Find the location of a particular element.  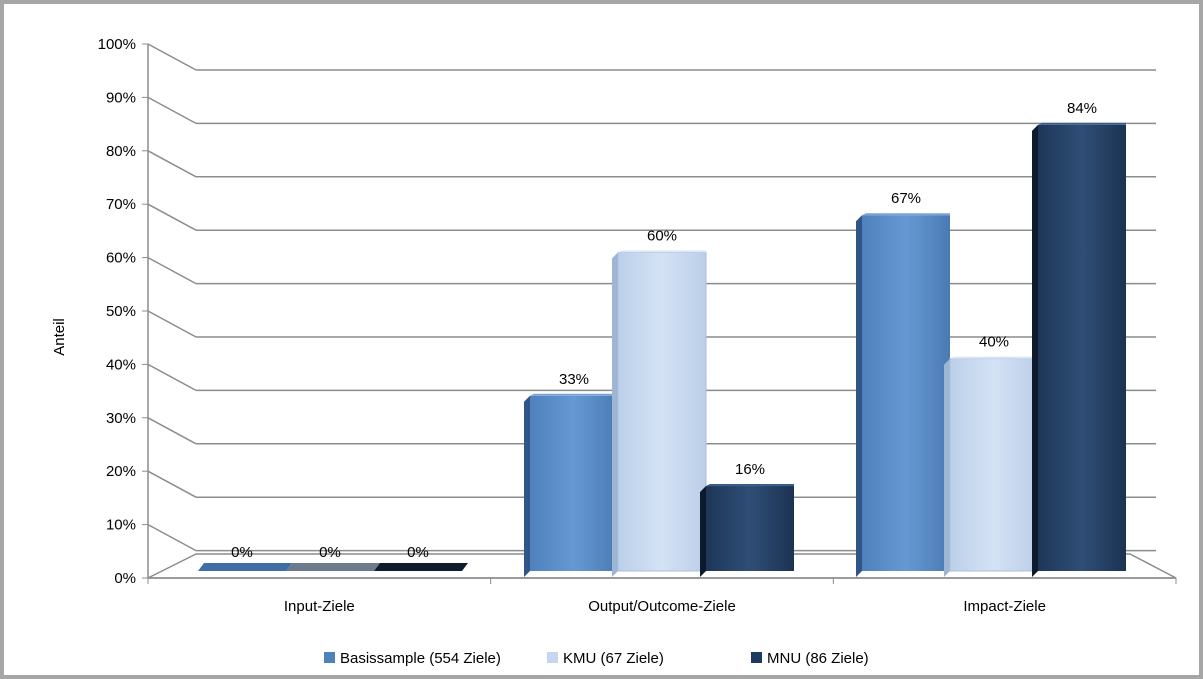

y-tick-label: 30% is located at coordinates (121, 418).